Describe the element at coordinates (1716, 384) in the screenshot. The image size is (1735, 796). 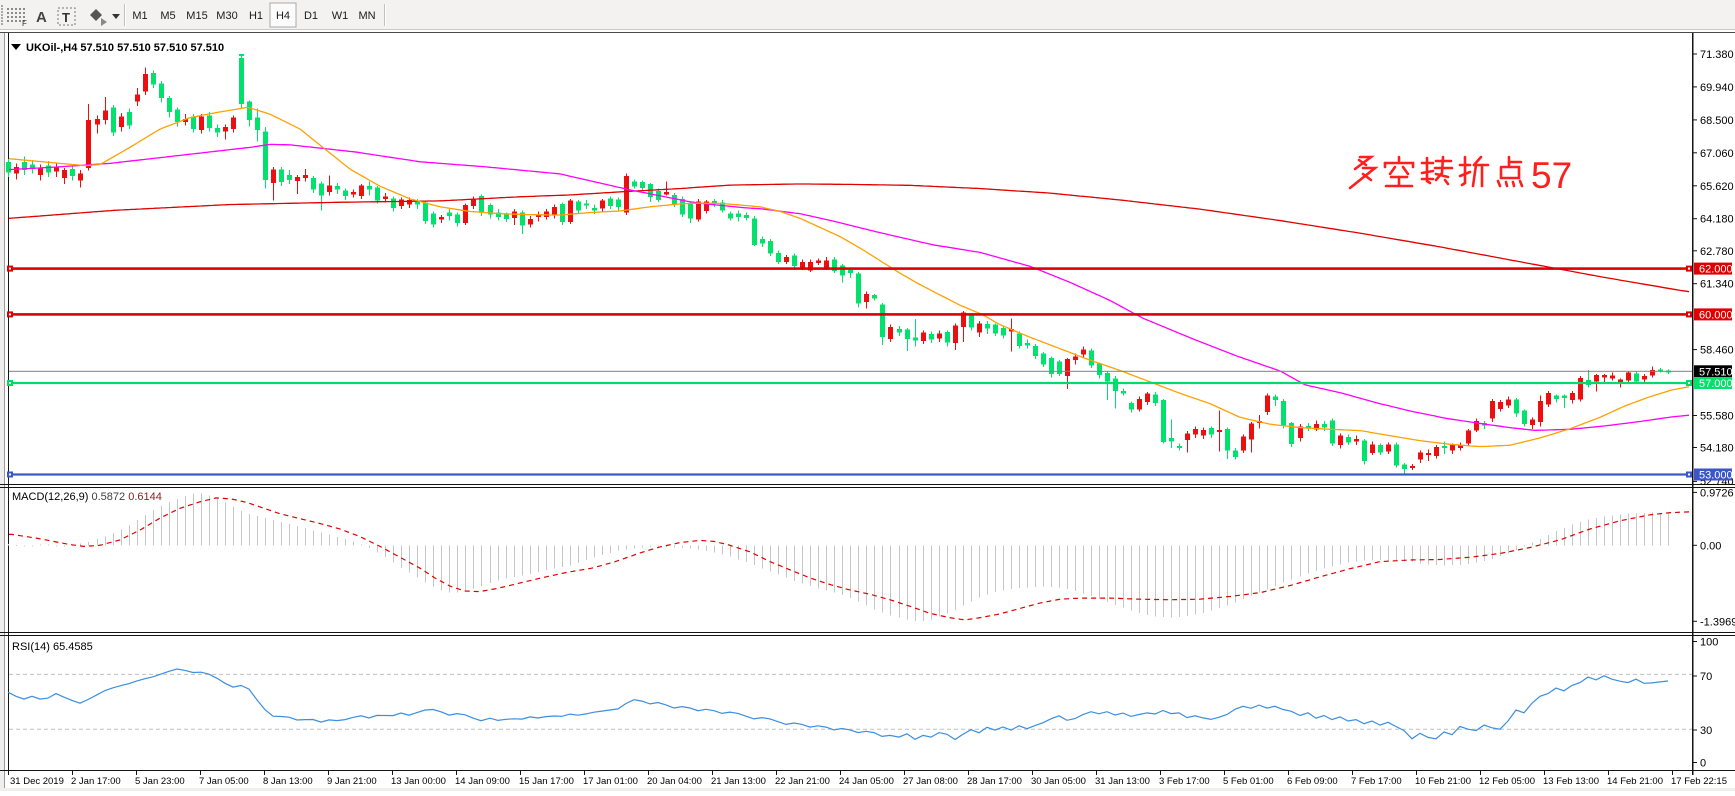
I see `svg-text: 57.000` at that location.